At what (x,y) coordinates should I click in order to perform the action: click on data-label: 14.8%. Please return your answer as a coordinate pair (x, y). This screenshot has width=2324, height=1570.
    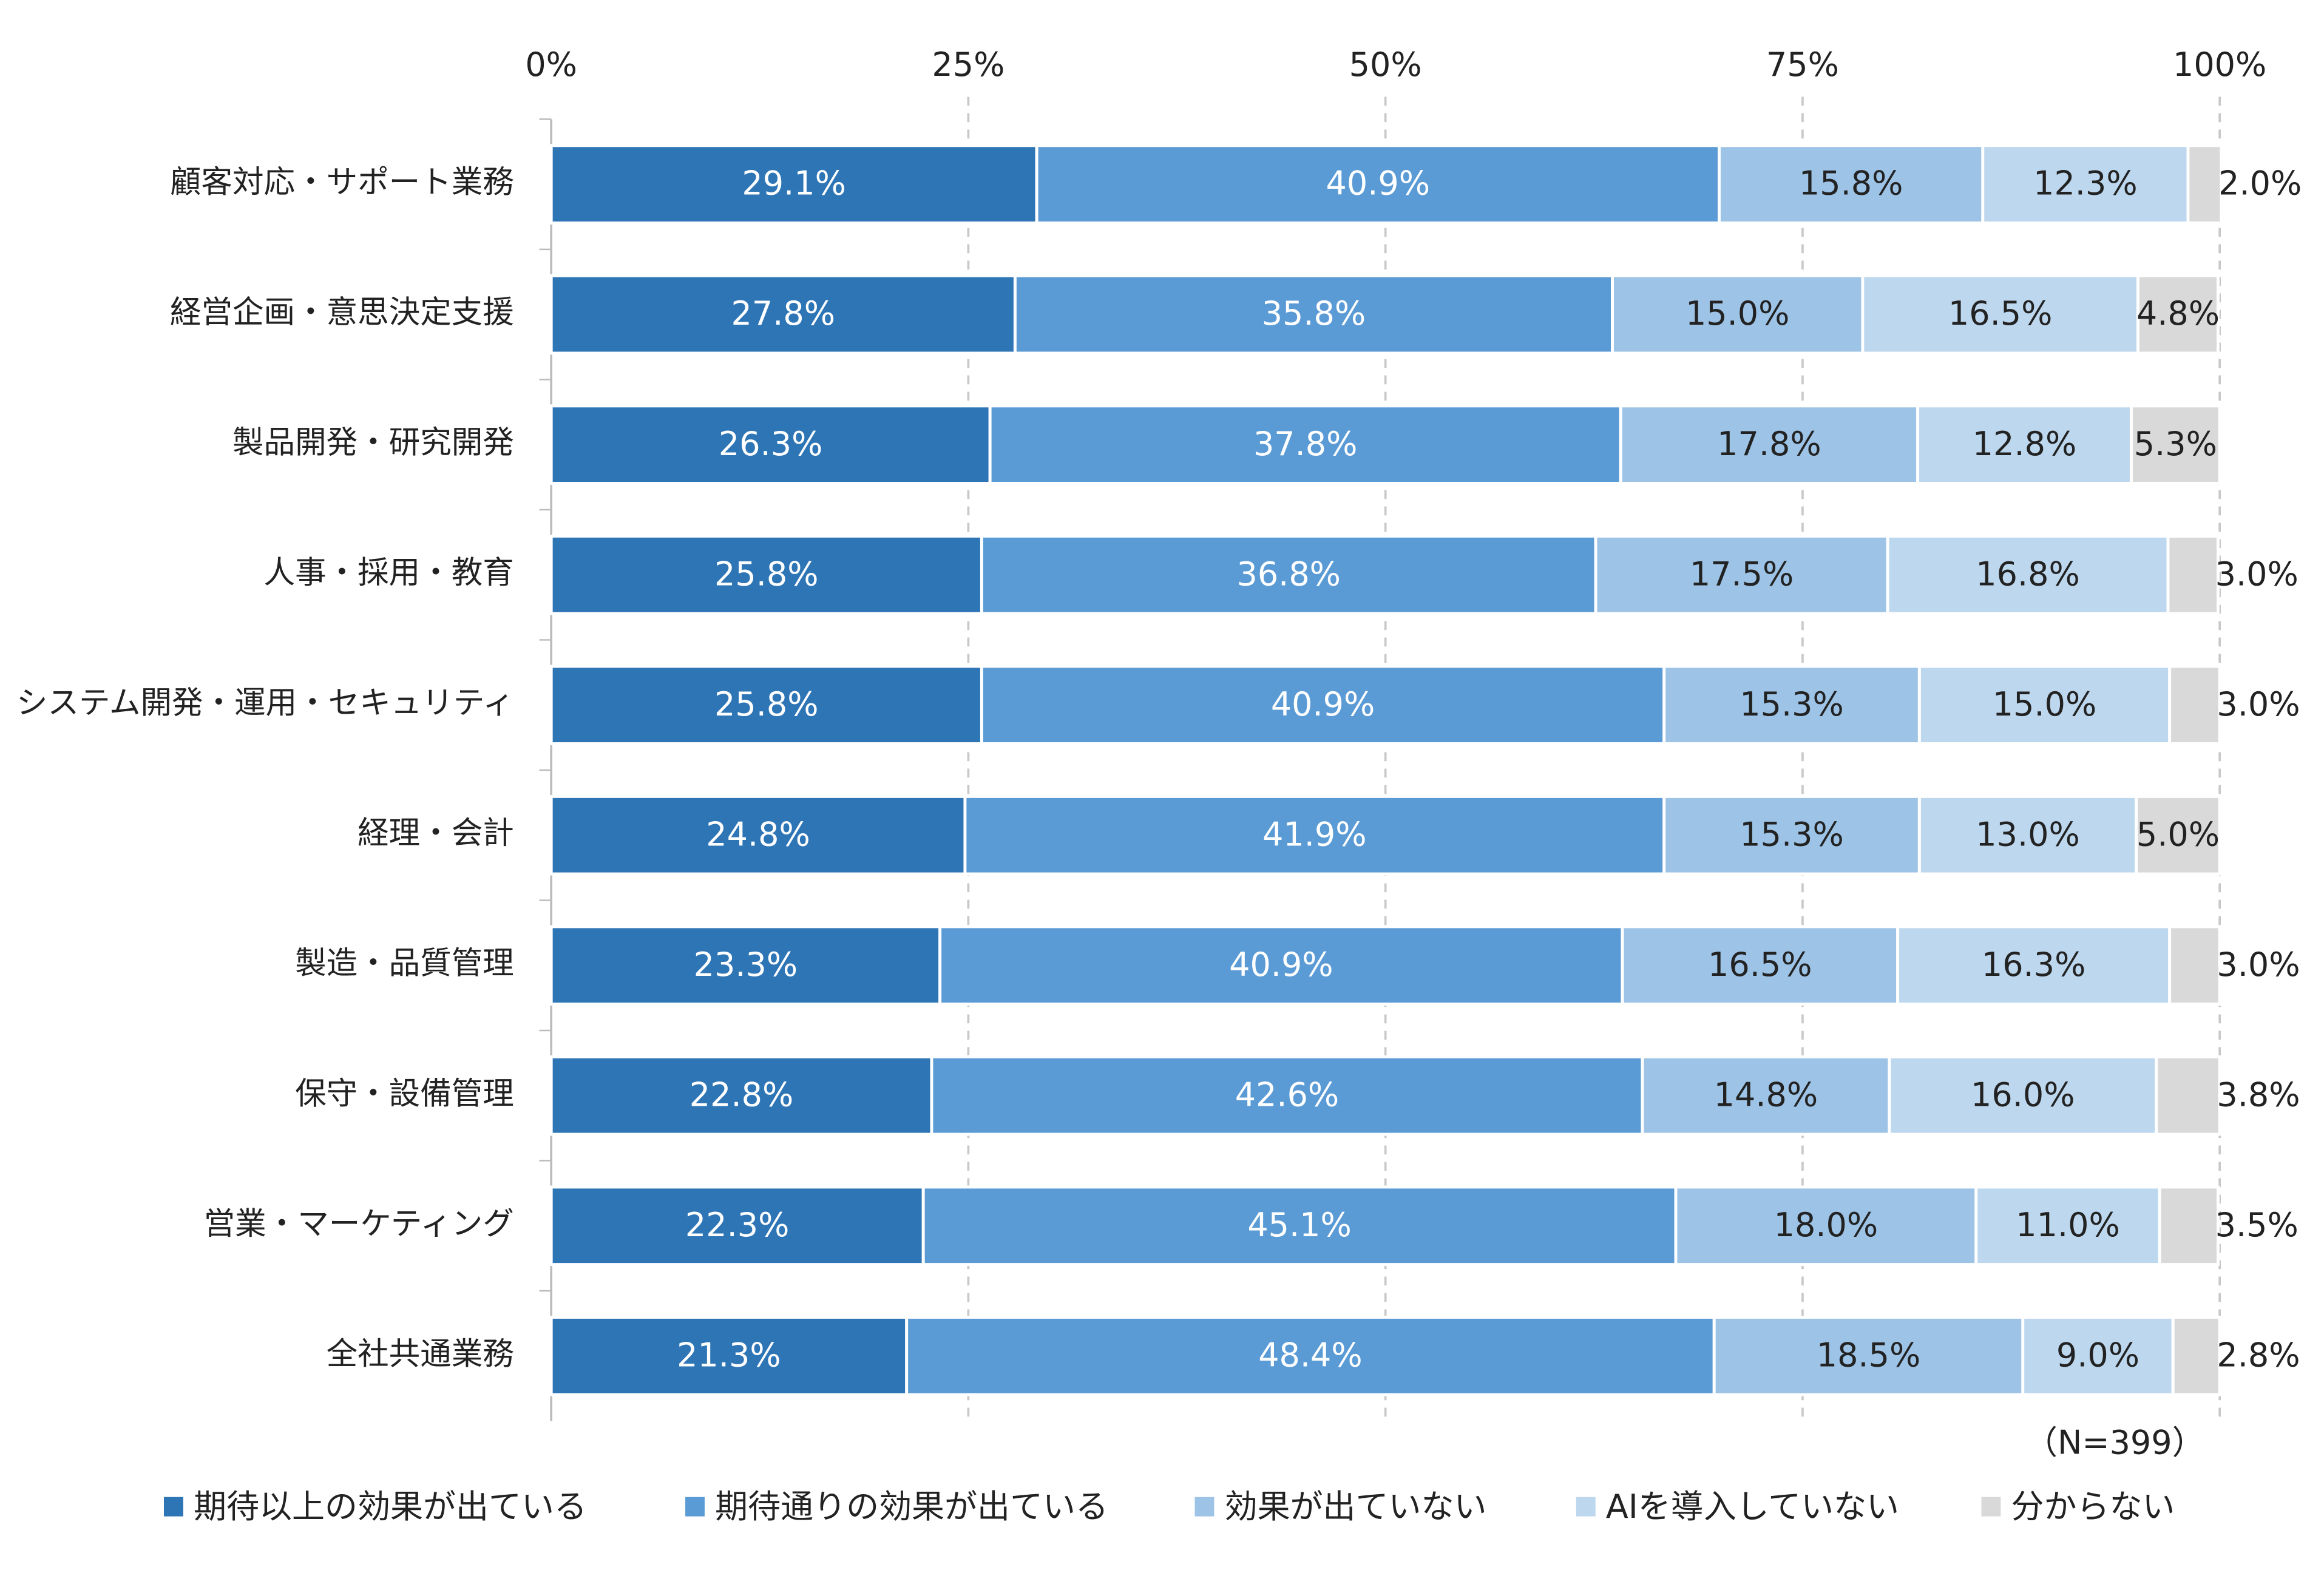
    Looking at the image, I should click on (1766, 1094).